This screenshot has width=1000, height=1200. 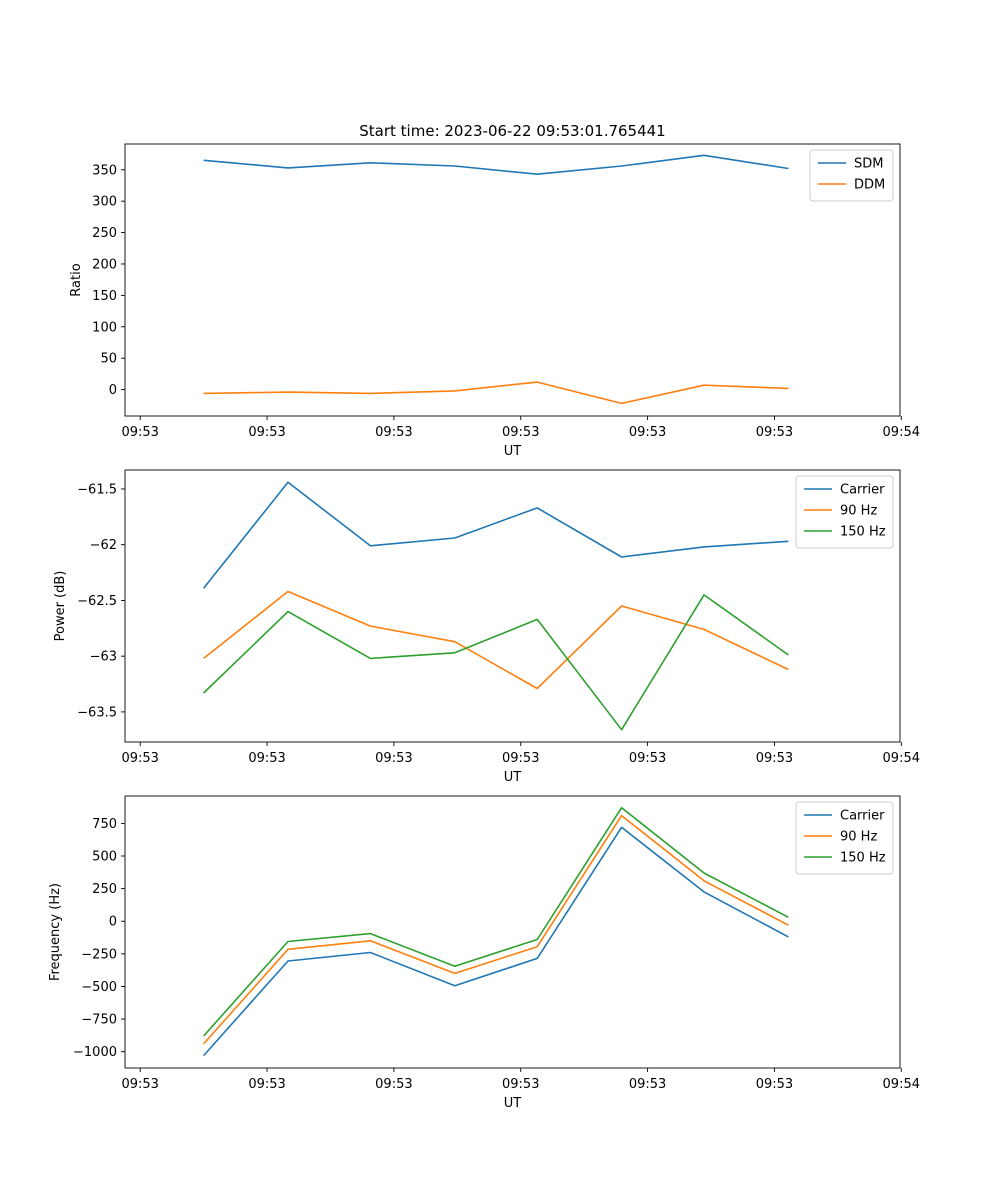 I want to click on y-tick-label: 200, so click(x=104, y=264).